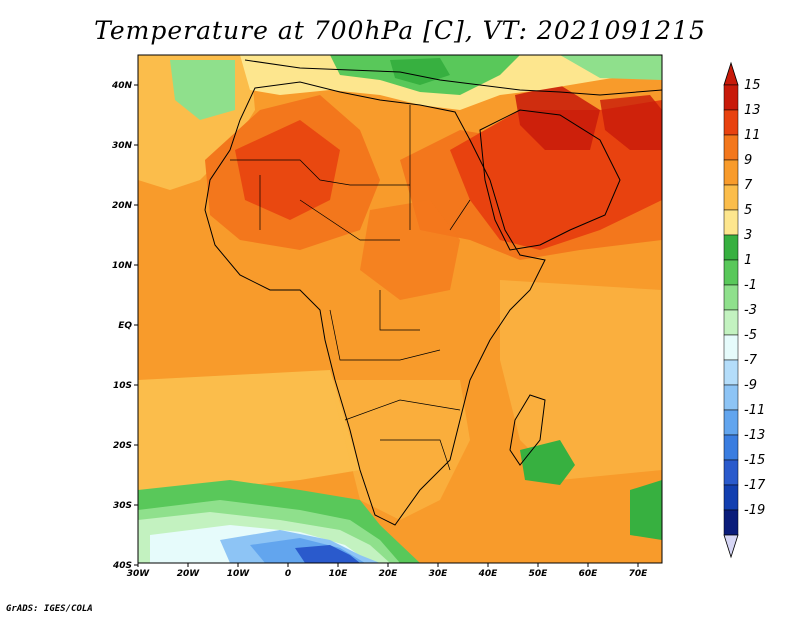 Image resolution: width=800 pixels, height=618 pixels. What do you see at coordinates (748, 210) in the screenshot?
I see `colorbar-label: 5` at bounding box center [748, 210].